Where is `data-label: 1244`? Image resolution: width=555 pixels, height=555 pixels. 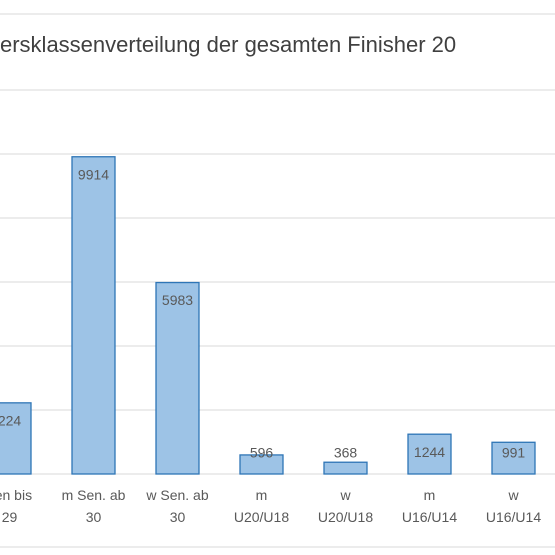
data-label: 1244 is located at coordinates (429, 452).